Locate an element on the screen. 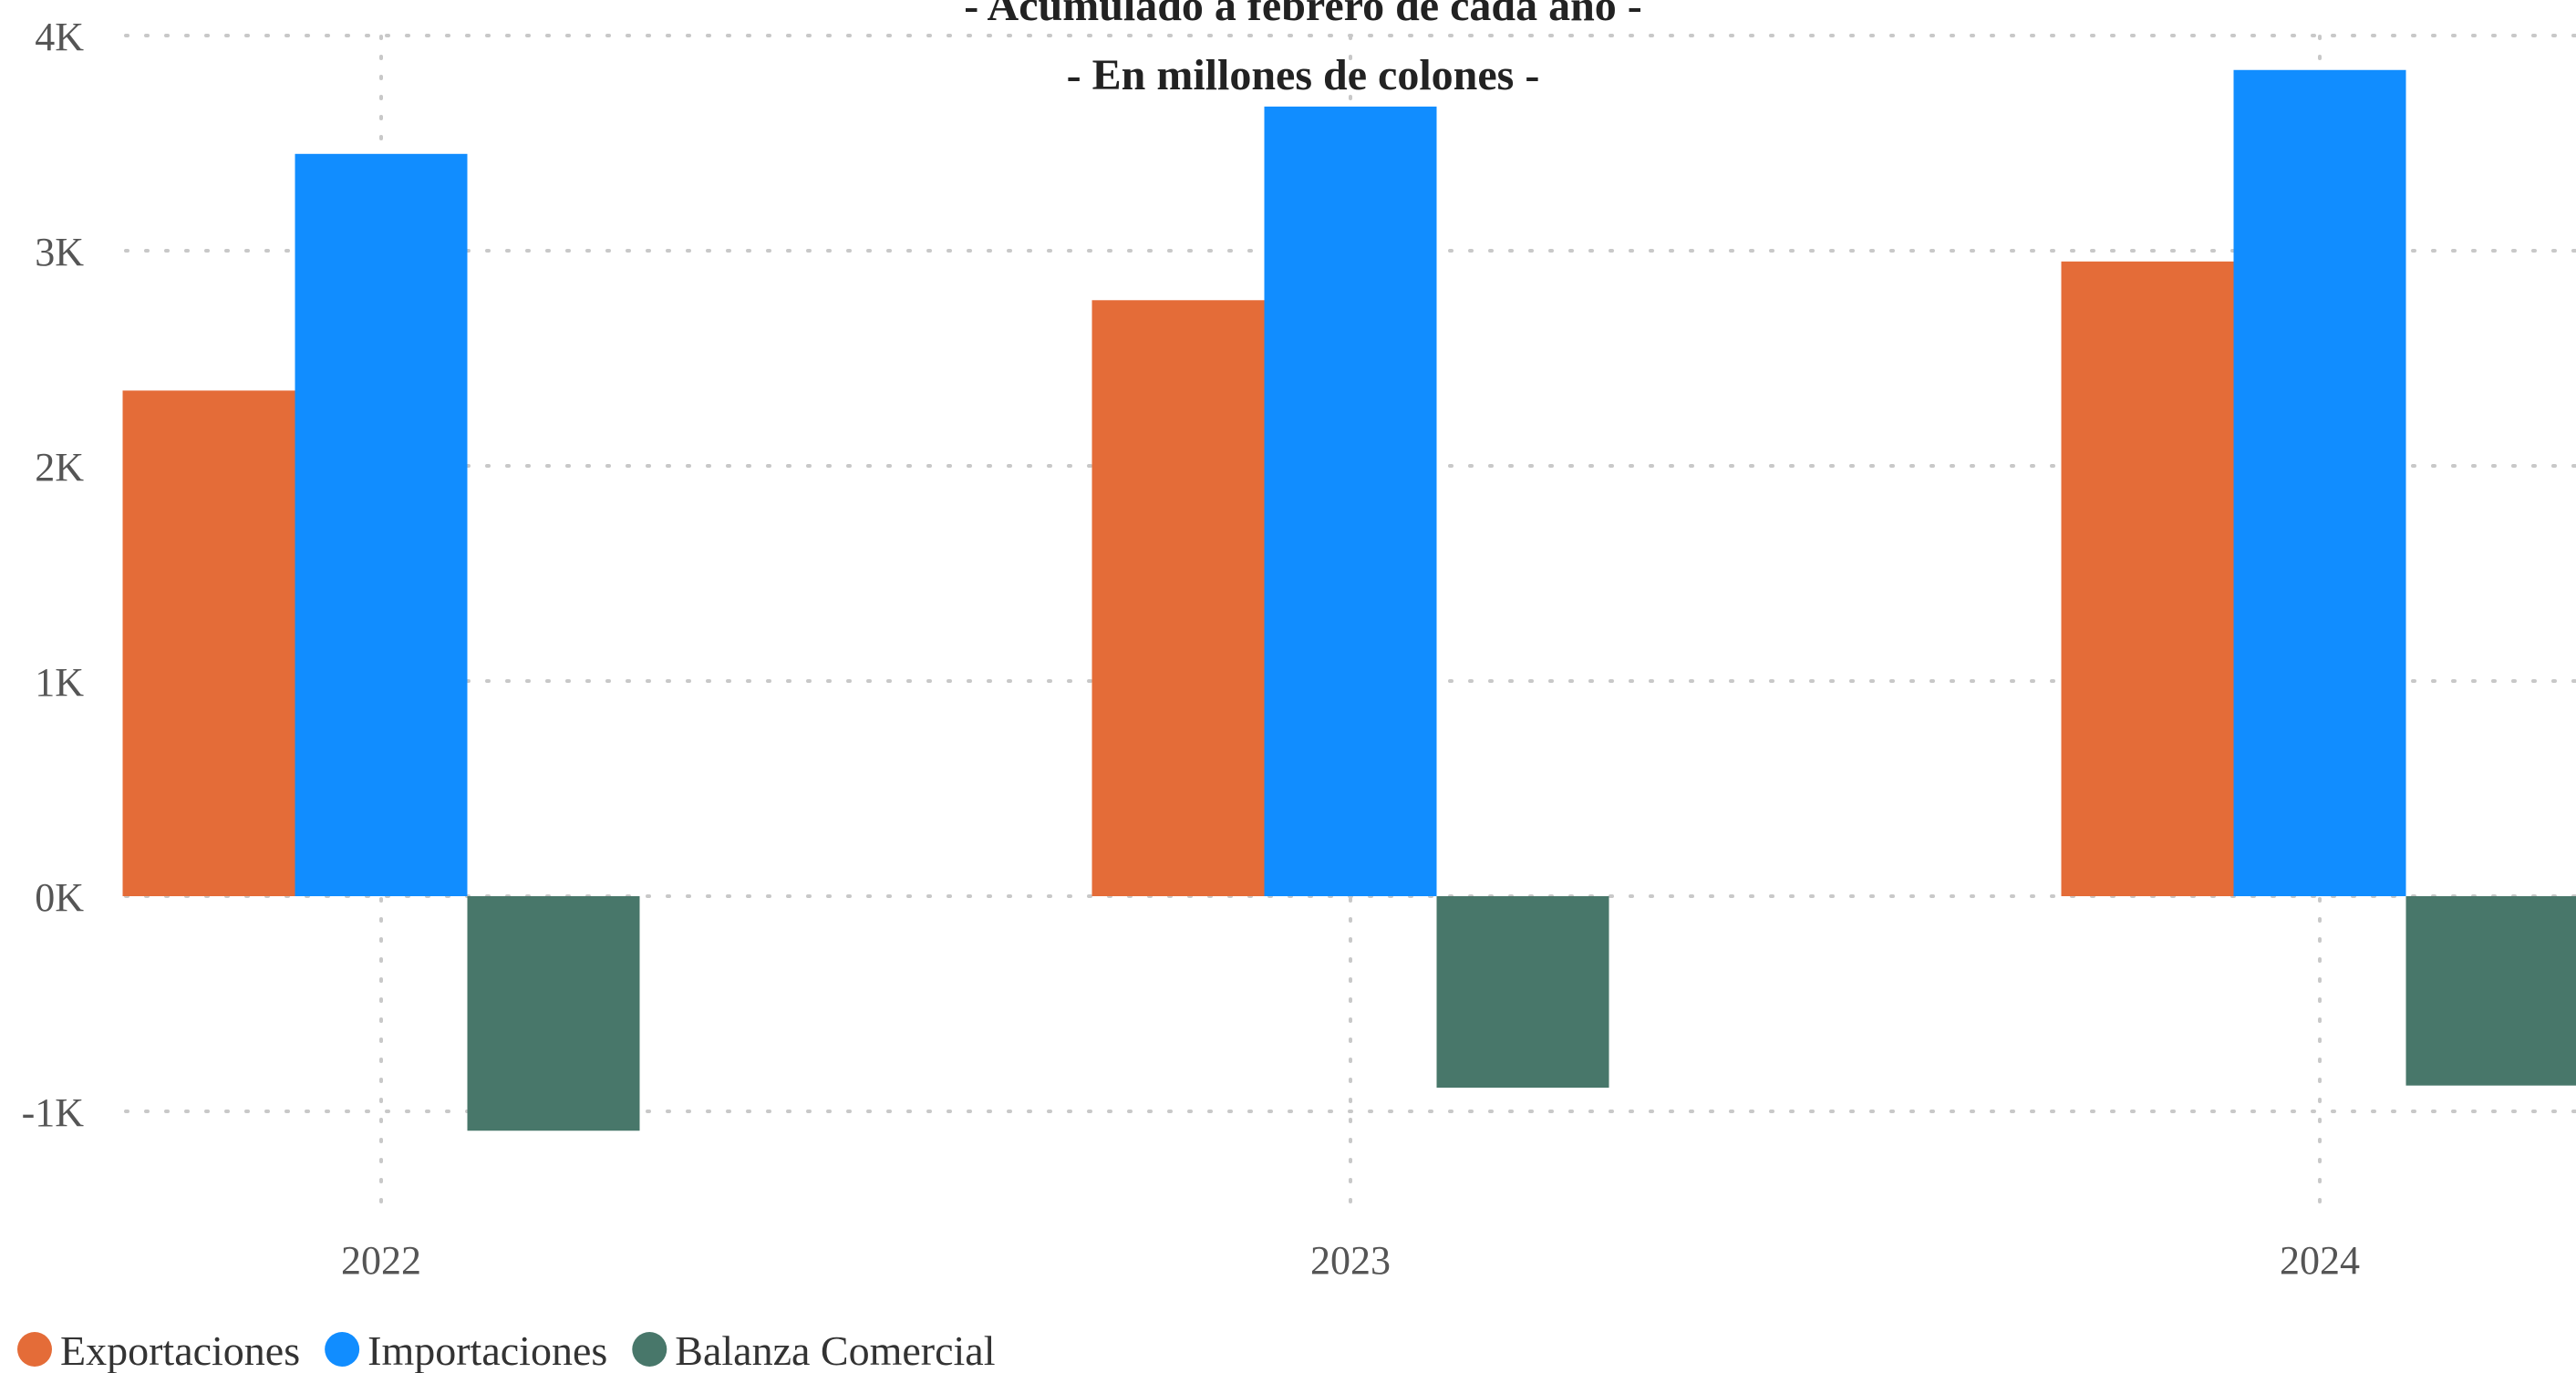 The image size is (2576, 1373). y-tick-label: 2K is located at coordinates (59, 467).